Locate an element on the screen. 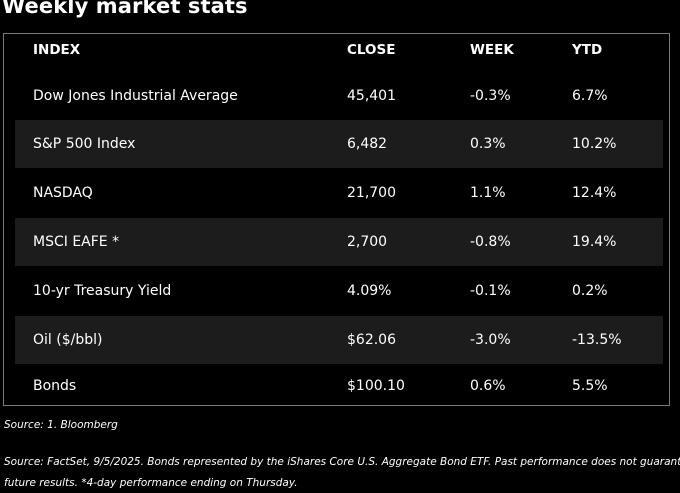  cell-ytd: 12.4% is located at coordinates (594, 193).